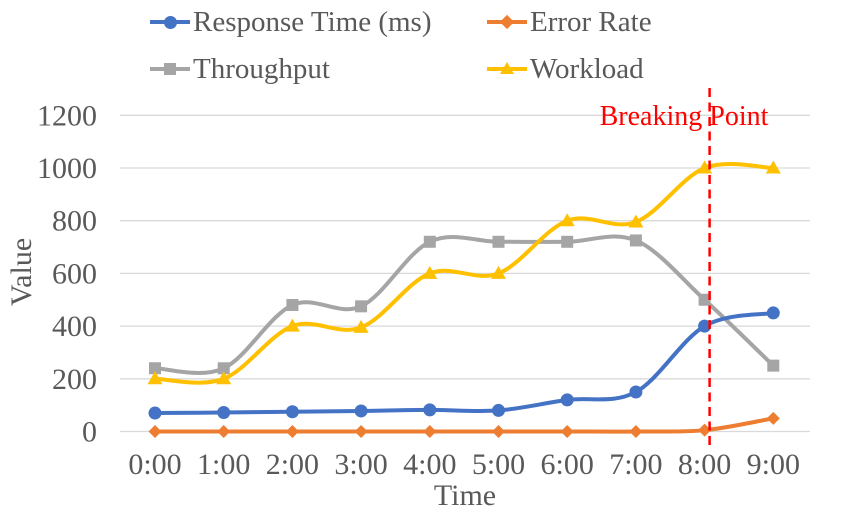 Image resolution: width=844 pixels, height=515 pixels. I want to click on y-tick-label: 600, so click(74, 273).